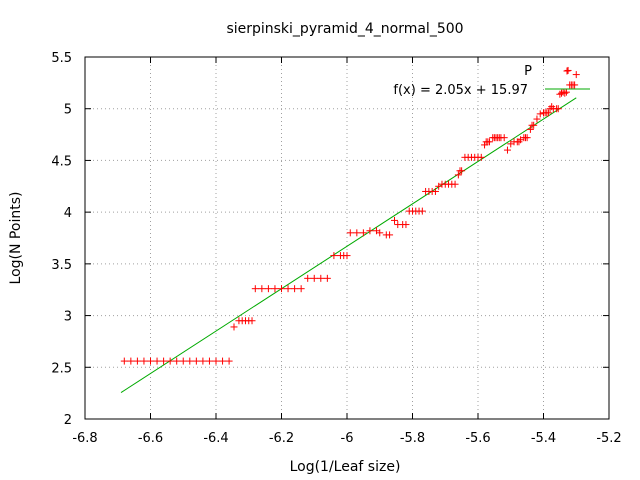  Describe the element at coordinates (68, 213) in the screenshot. I see `y-tick-label: 4` at that location.